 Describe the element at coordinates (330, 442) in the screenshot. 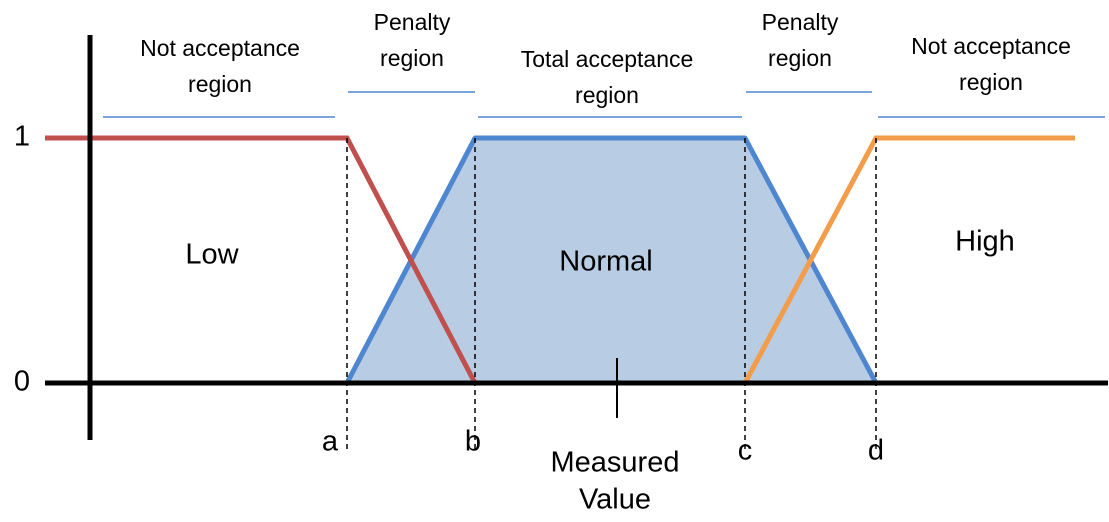

I see `point-label: a` at that location.